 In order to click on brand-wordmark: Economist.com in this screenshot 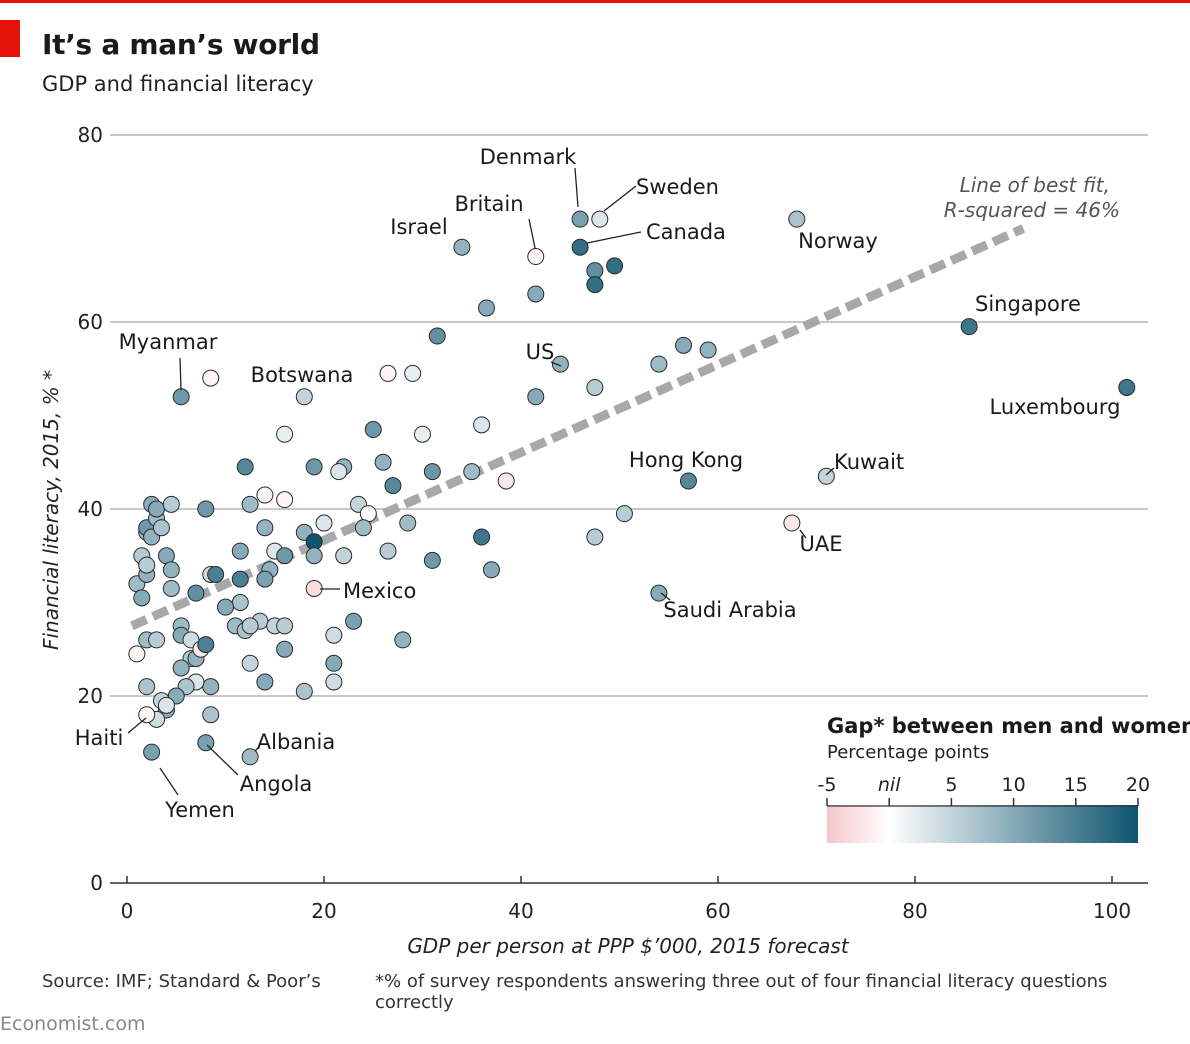, I will do `click(73, 1024)`.